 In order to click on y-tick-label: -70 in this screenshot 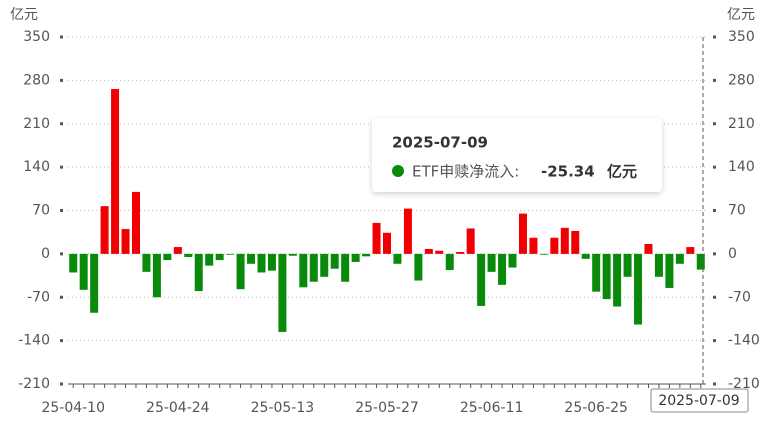, I will do `click(38, 297)`.